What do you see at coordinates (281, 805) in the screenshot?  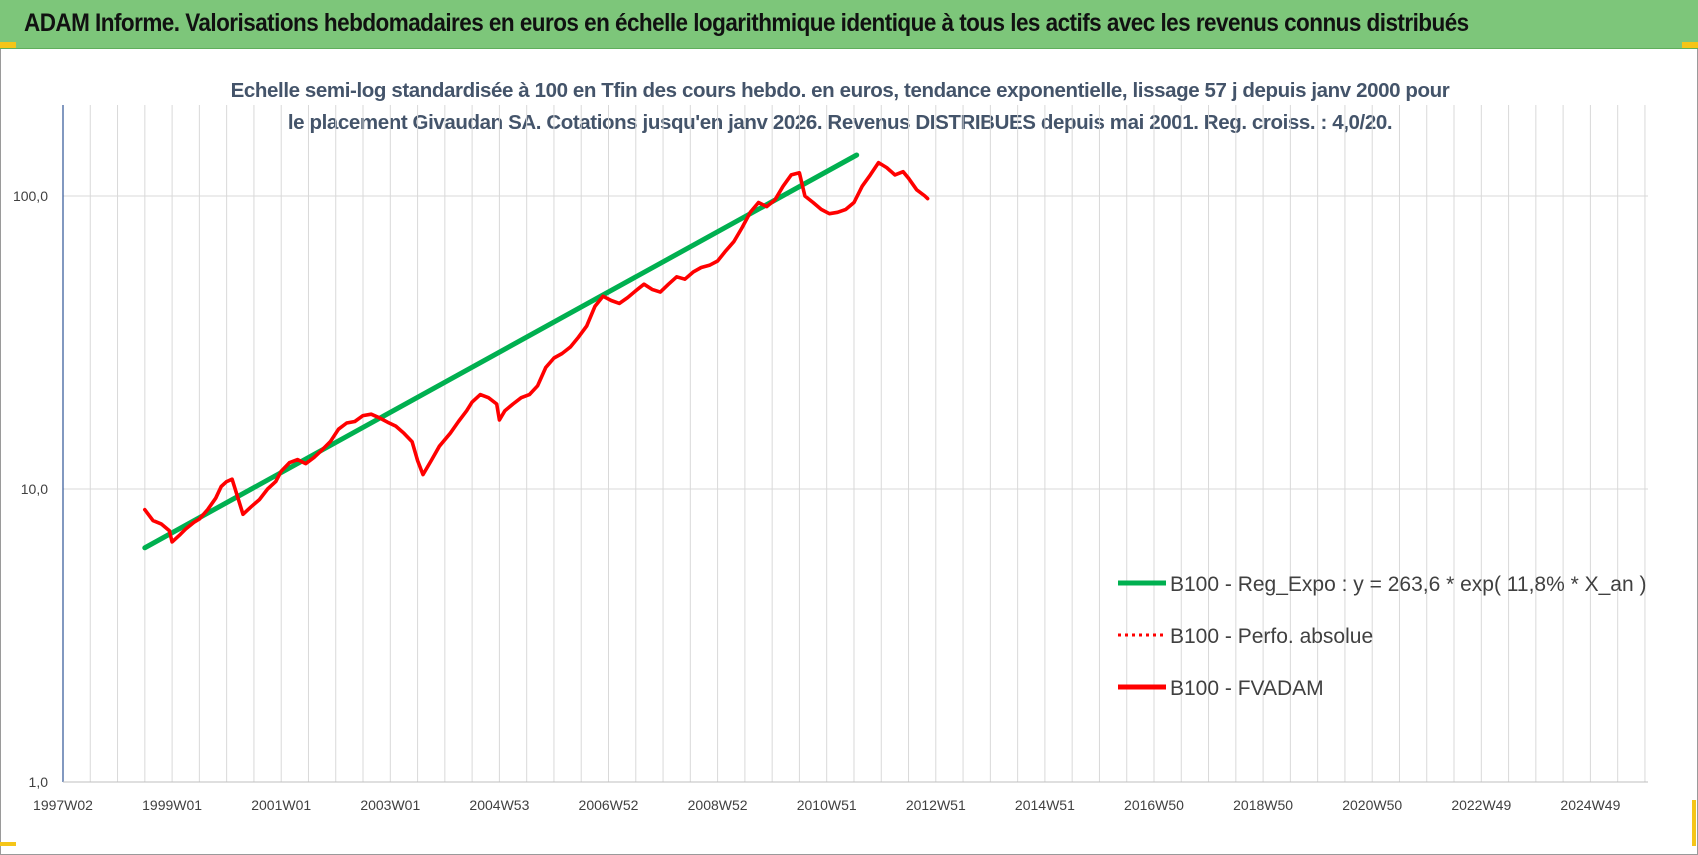 I see `x-tick-label: 2001W01` at bounding box center [281, 805].